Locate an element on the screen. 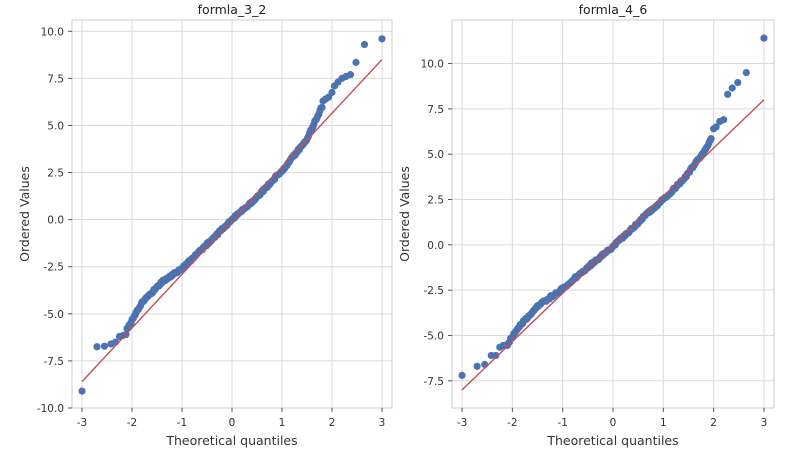 The width and height of the screenshot is (788, 456). y-tick-label: -10.0 is located at coordinates (50, 409).